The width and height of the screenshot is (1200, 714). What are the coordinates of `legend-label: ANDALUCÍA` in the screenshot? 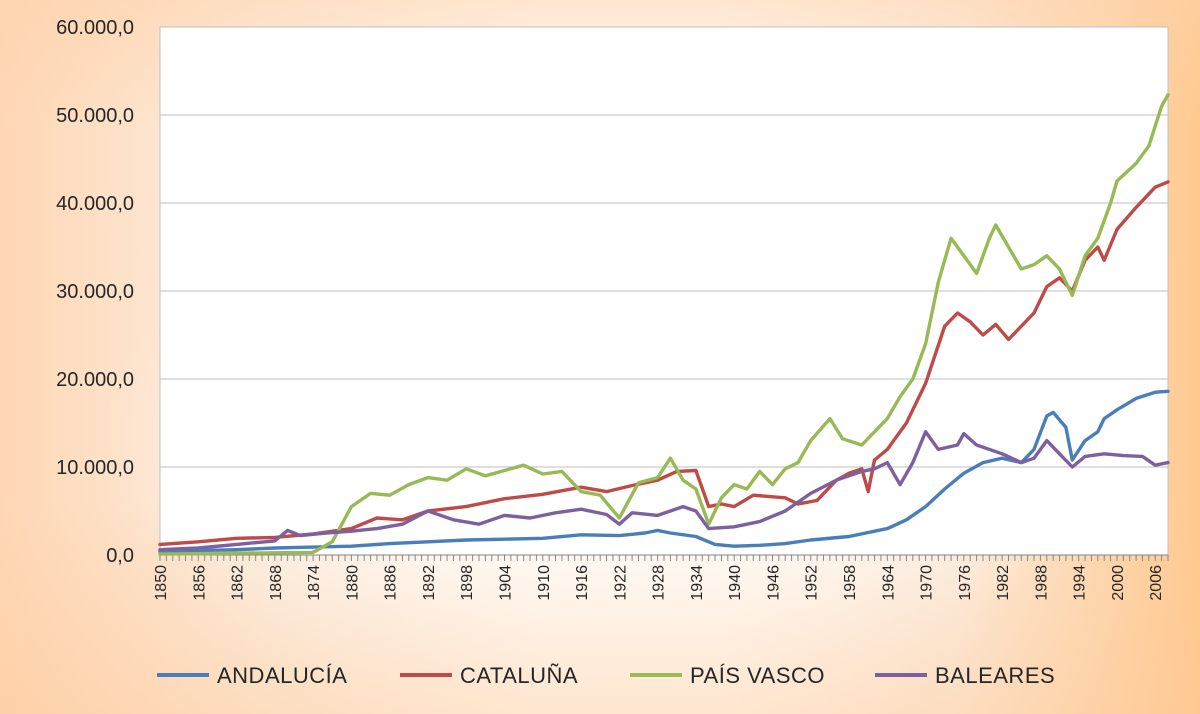 It's located at (282, 675).